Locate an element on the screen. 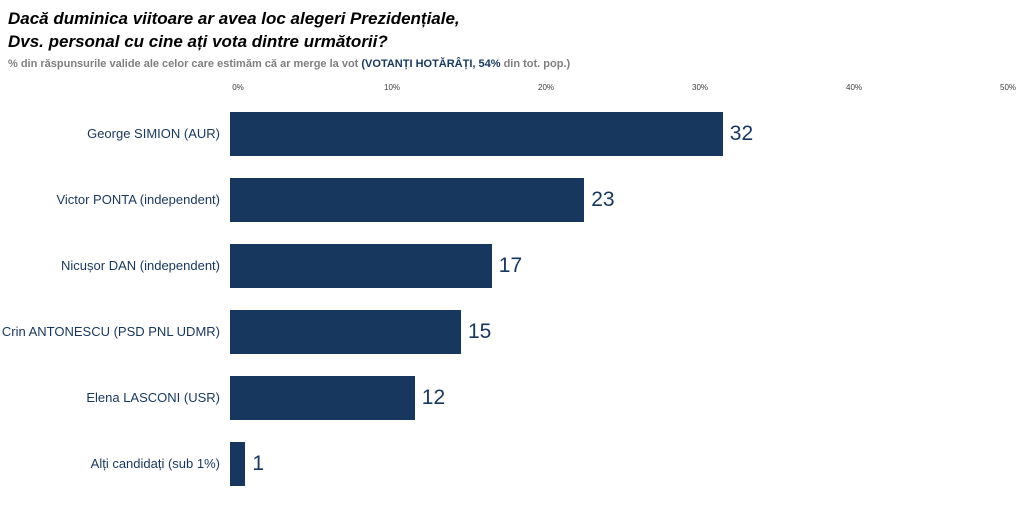 The width and height of the screenshot is (1024, 516). x-tick-label: 50% is located at coordinates (1008, 88).